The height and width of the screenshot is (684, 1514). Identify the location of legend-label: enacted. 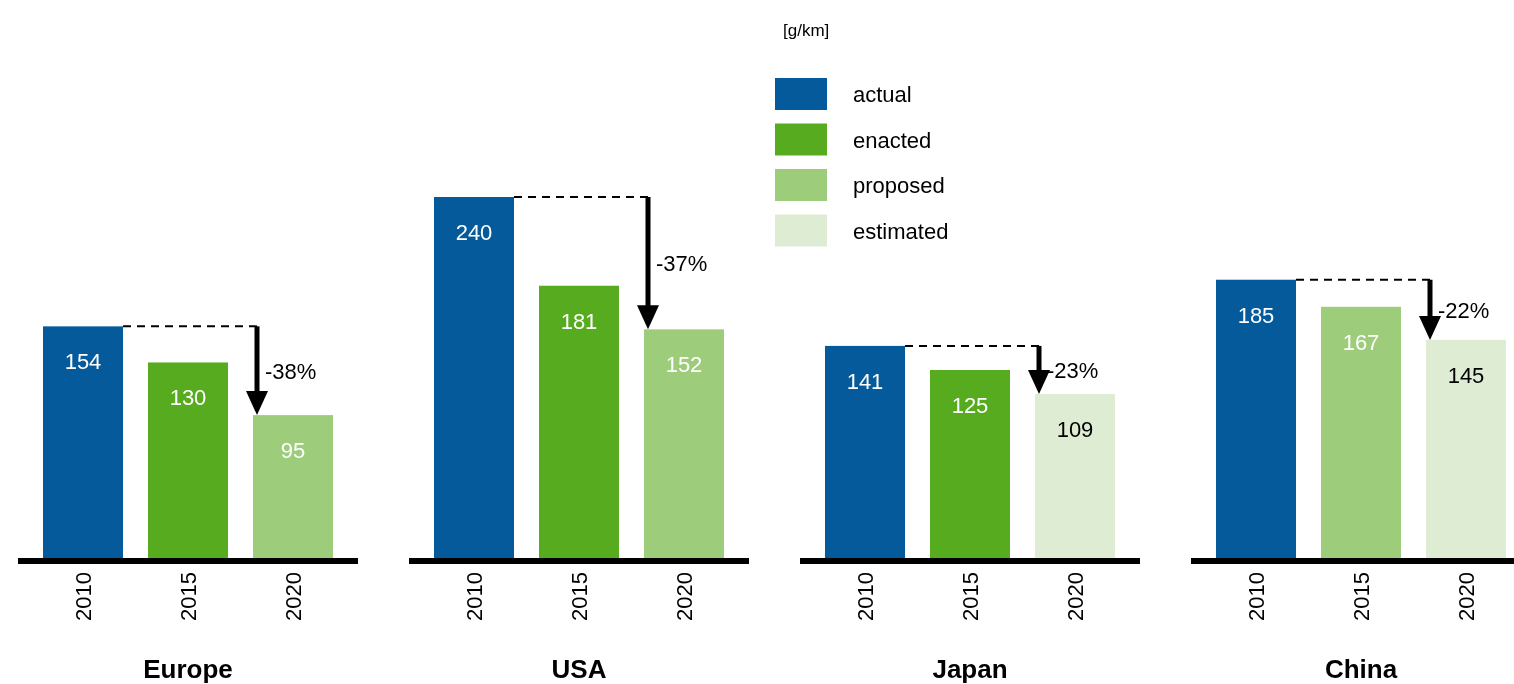
(892, 140).